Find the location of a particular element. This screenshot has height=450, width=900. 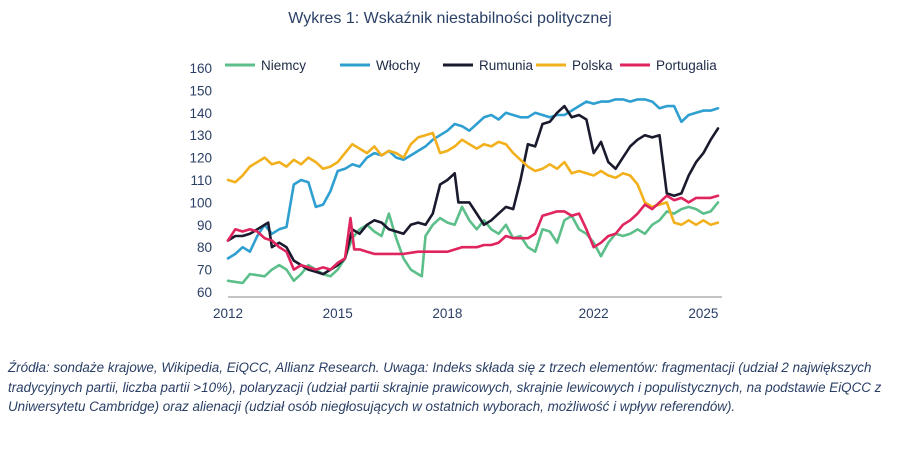

x-tick-label: 2025 is located at coordinates (703, 313).